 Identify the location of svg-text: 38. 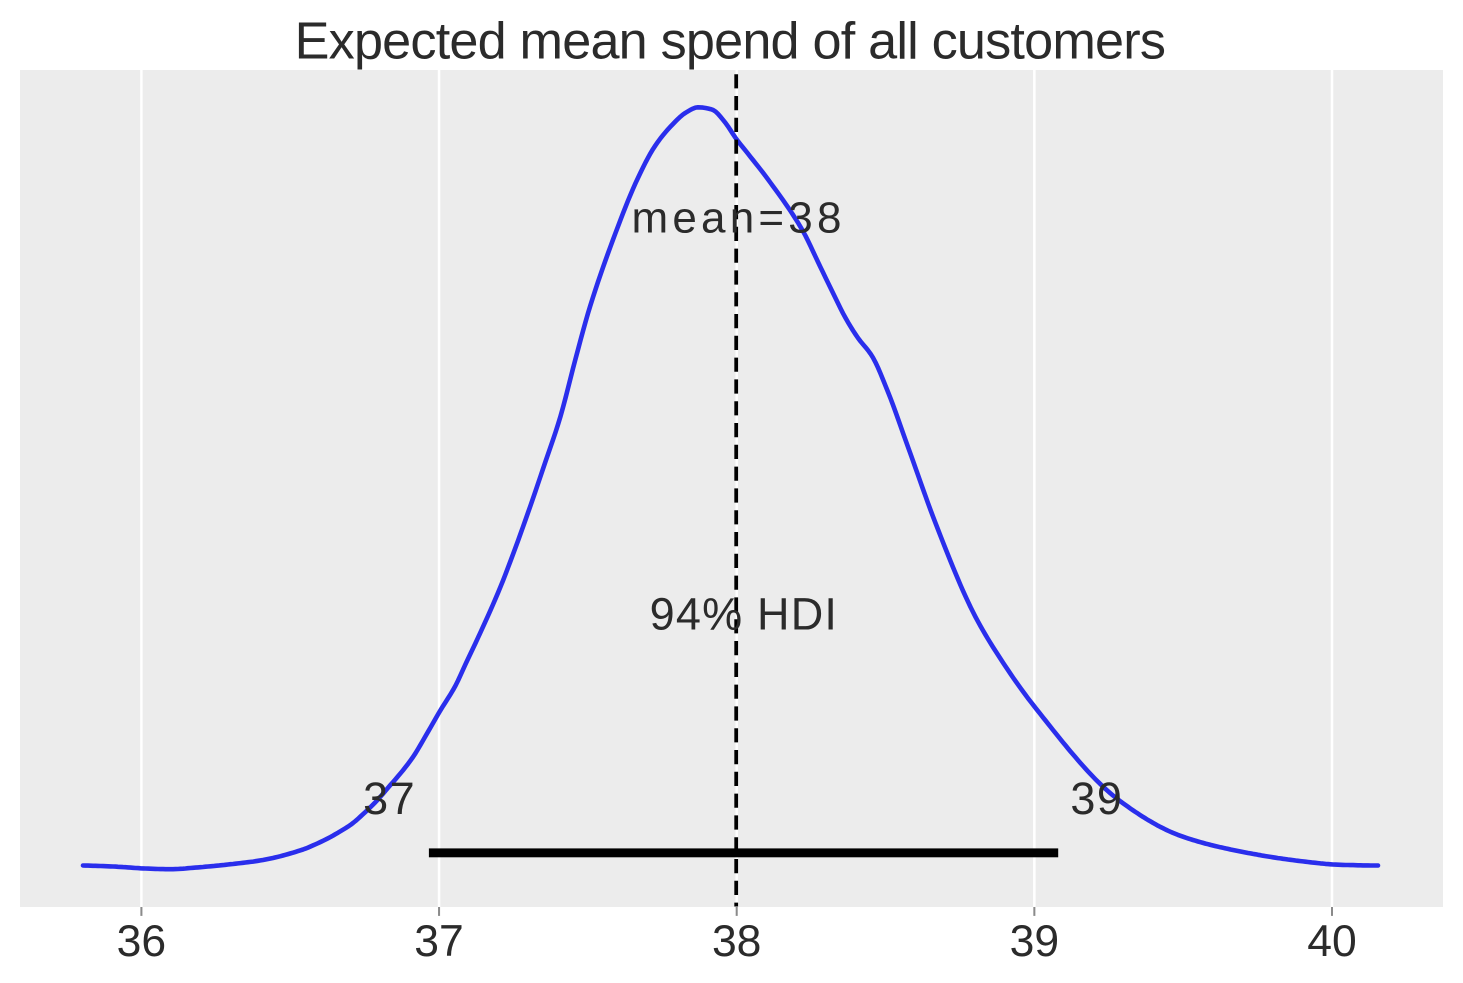
(737, 941).